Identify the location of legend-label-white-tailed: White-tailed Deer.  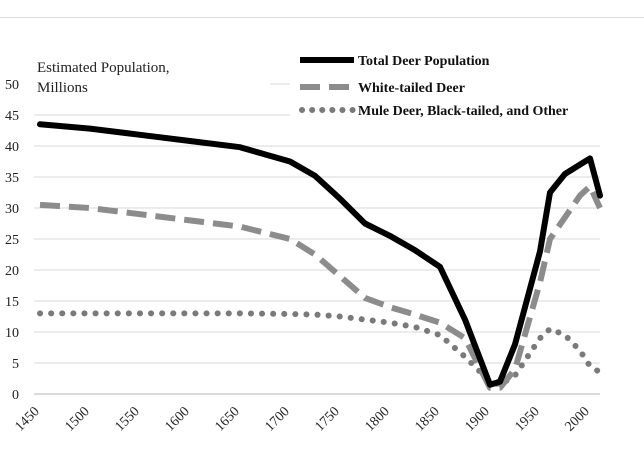
(411, 88).